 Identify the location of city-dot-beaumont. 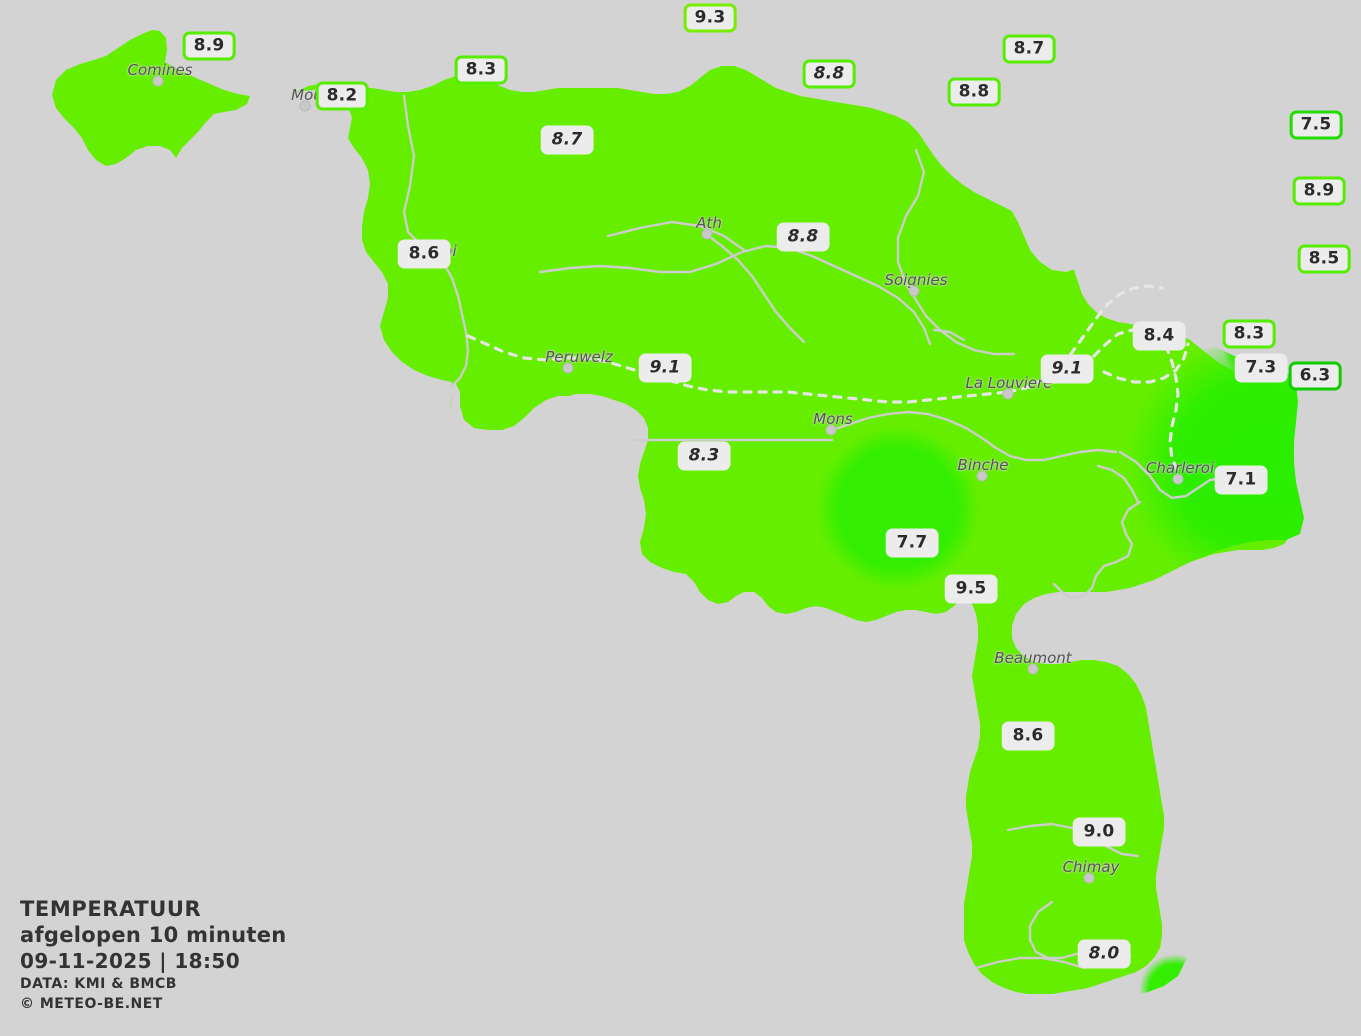
(1033, 669).